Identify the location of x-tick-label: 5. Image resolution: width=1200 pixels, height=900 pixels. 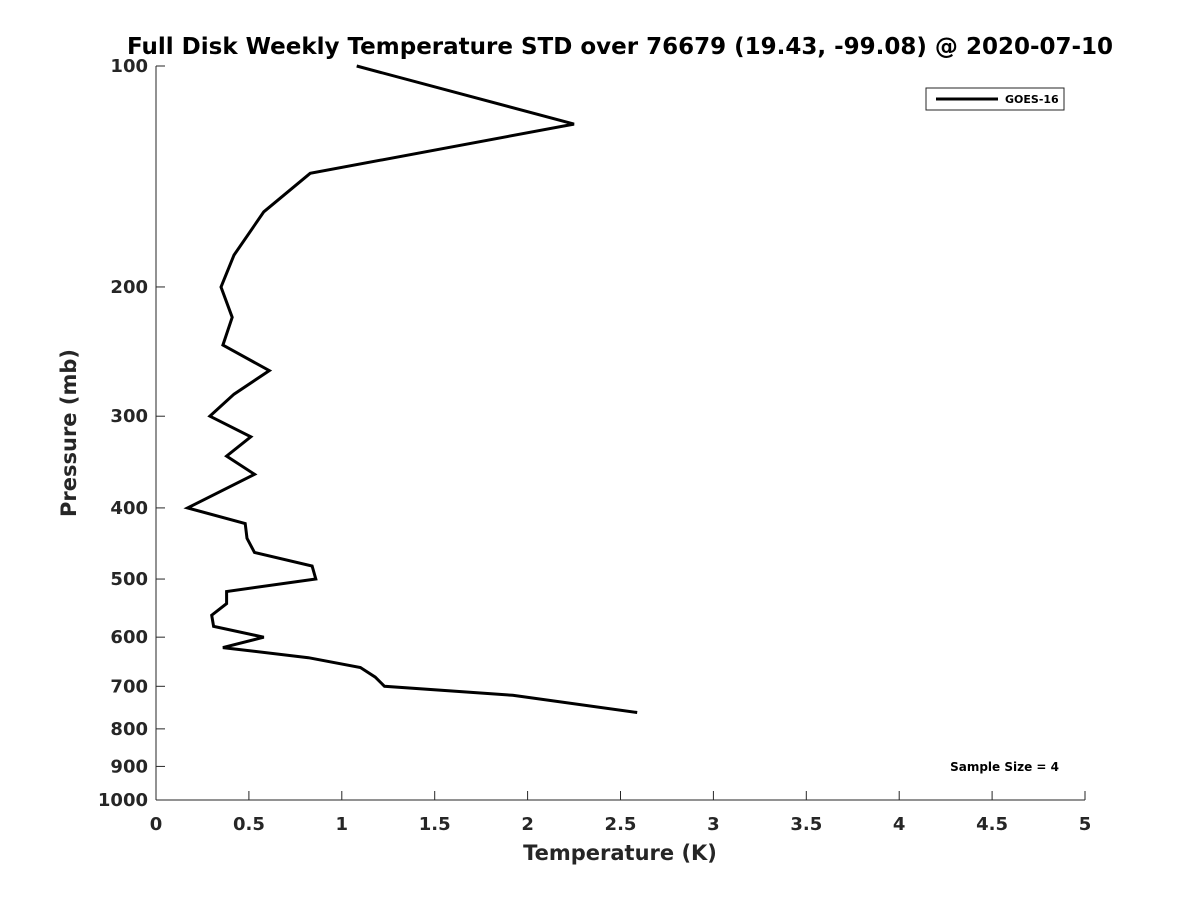
(1085, 824).